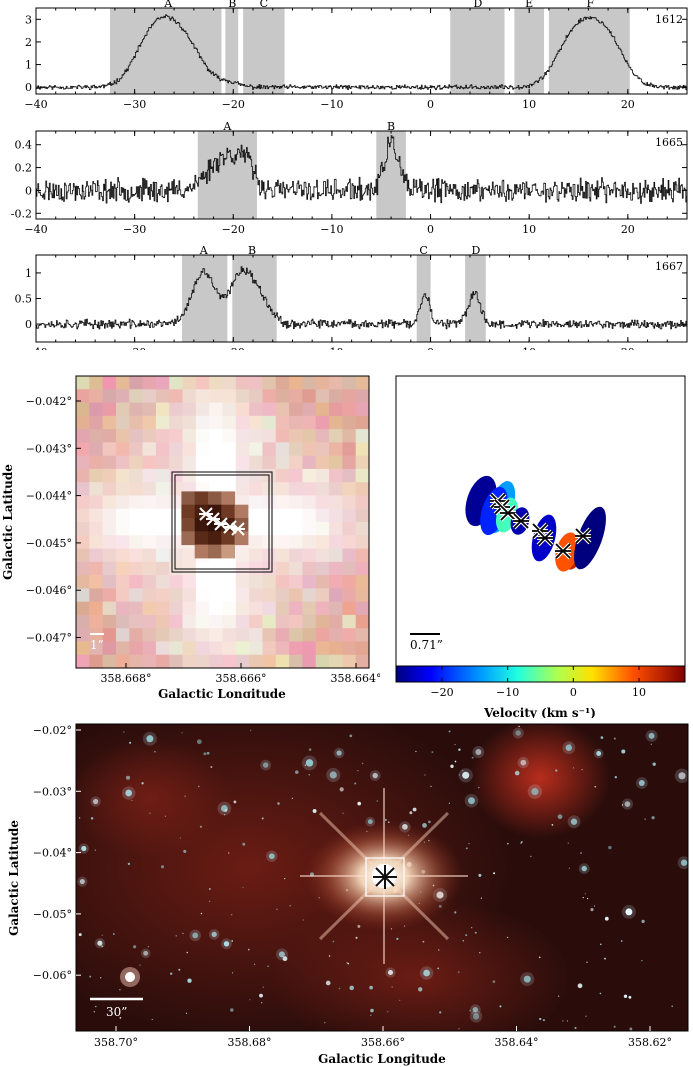  Describe the element at coordinates (650, 1042) in the screenshot. I see `x-tick-label: 358.62°` at that location.